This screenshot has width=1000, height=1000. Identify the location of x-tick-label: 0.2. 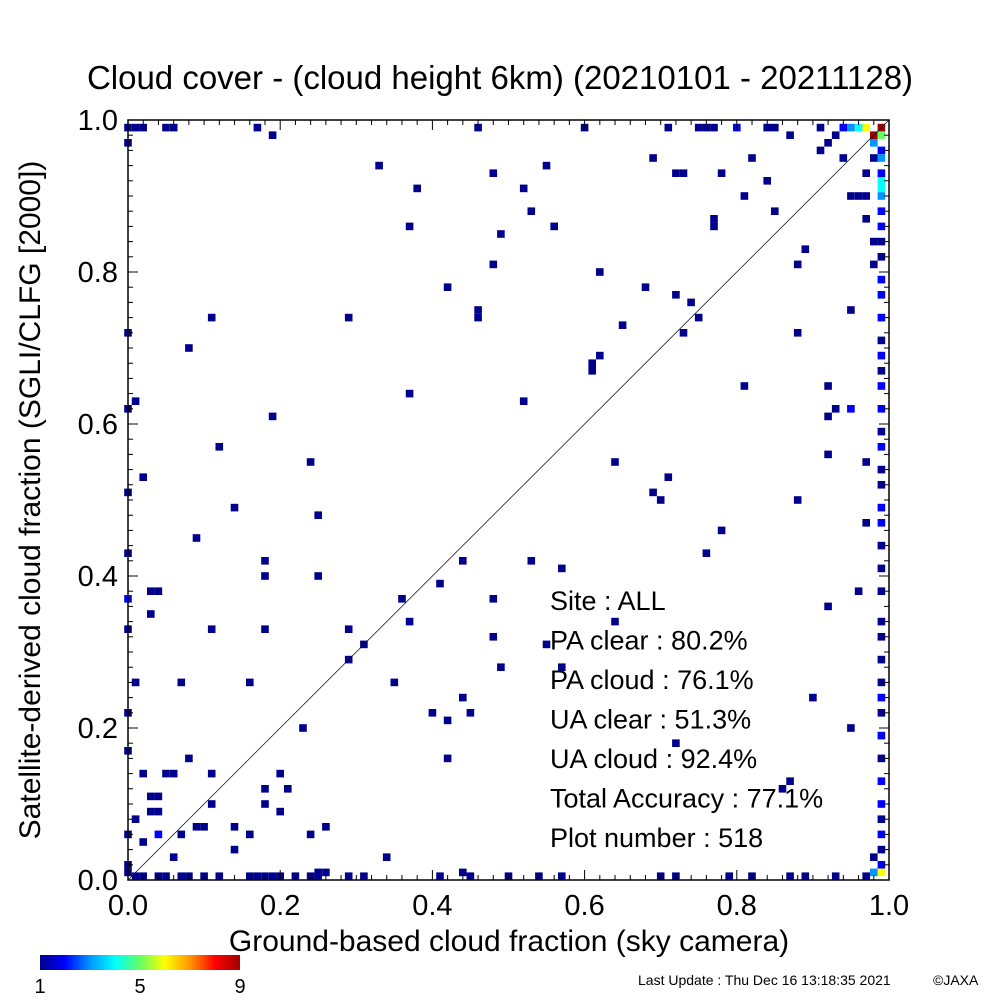
(280, 906).